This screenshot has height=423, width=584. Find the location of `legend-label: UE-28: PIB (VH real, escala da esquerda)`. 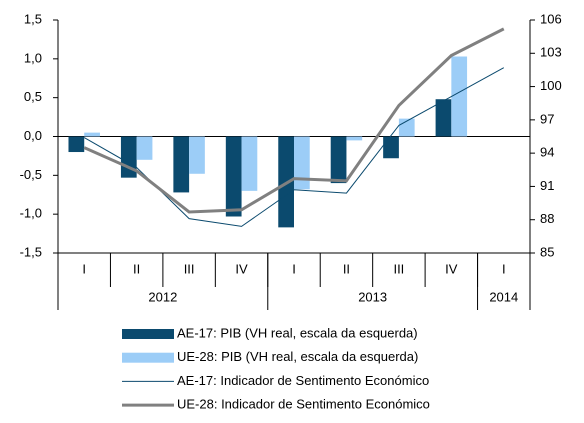

legend-label: UE-28: PIB (VH real, escala da esquerda) is located at coordinates (297, 356).